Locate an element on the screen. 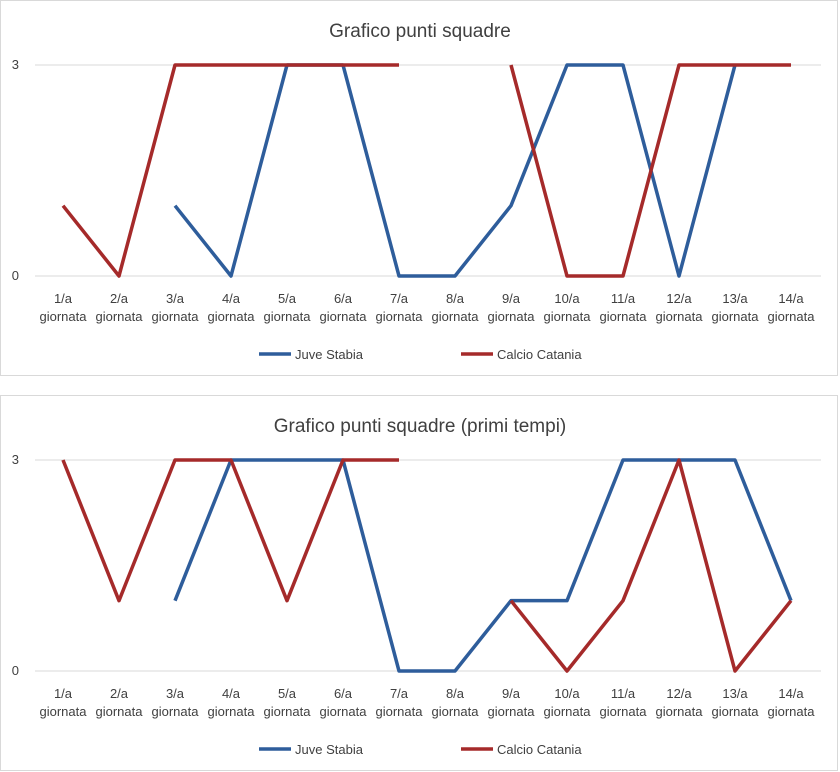 The image size is (840, 772). chart-title: Grafico punti squadre (primi tempi) is located at coordinates (420, 426).